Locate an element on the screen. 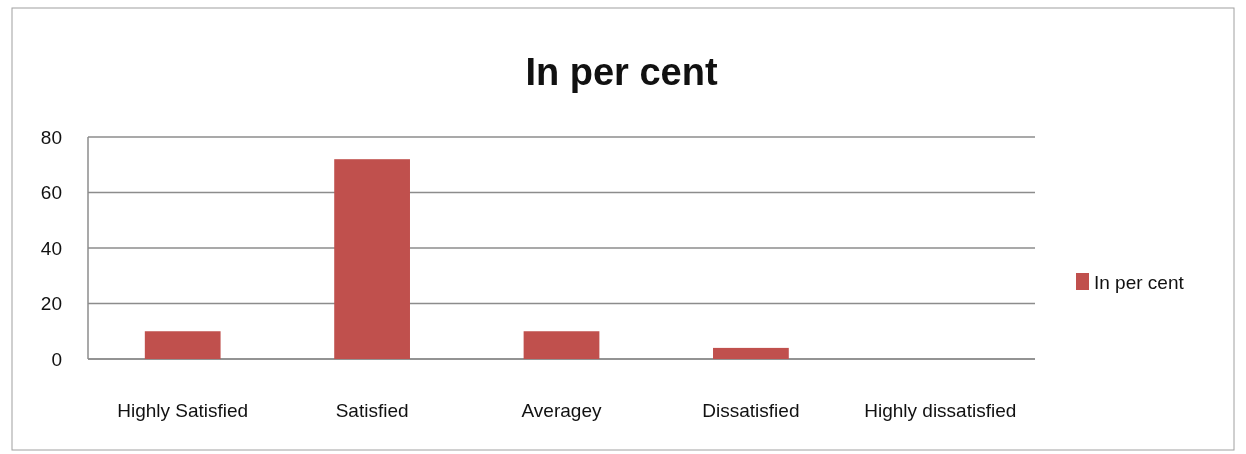 The width and height of the screenshot is (1246, 454). legend-label: In per cent is located at coordinates (1139, 282).